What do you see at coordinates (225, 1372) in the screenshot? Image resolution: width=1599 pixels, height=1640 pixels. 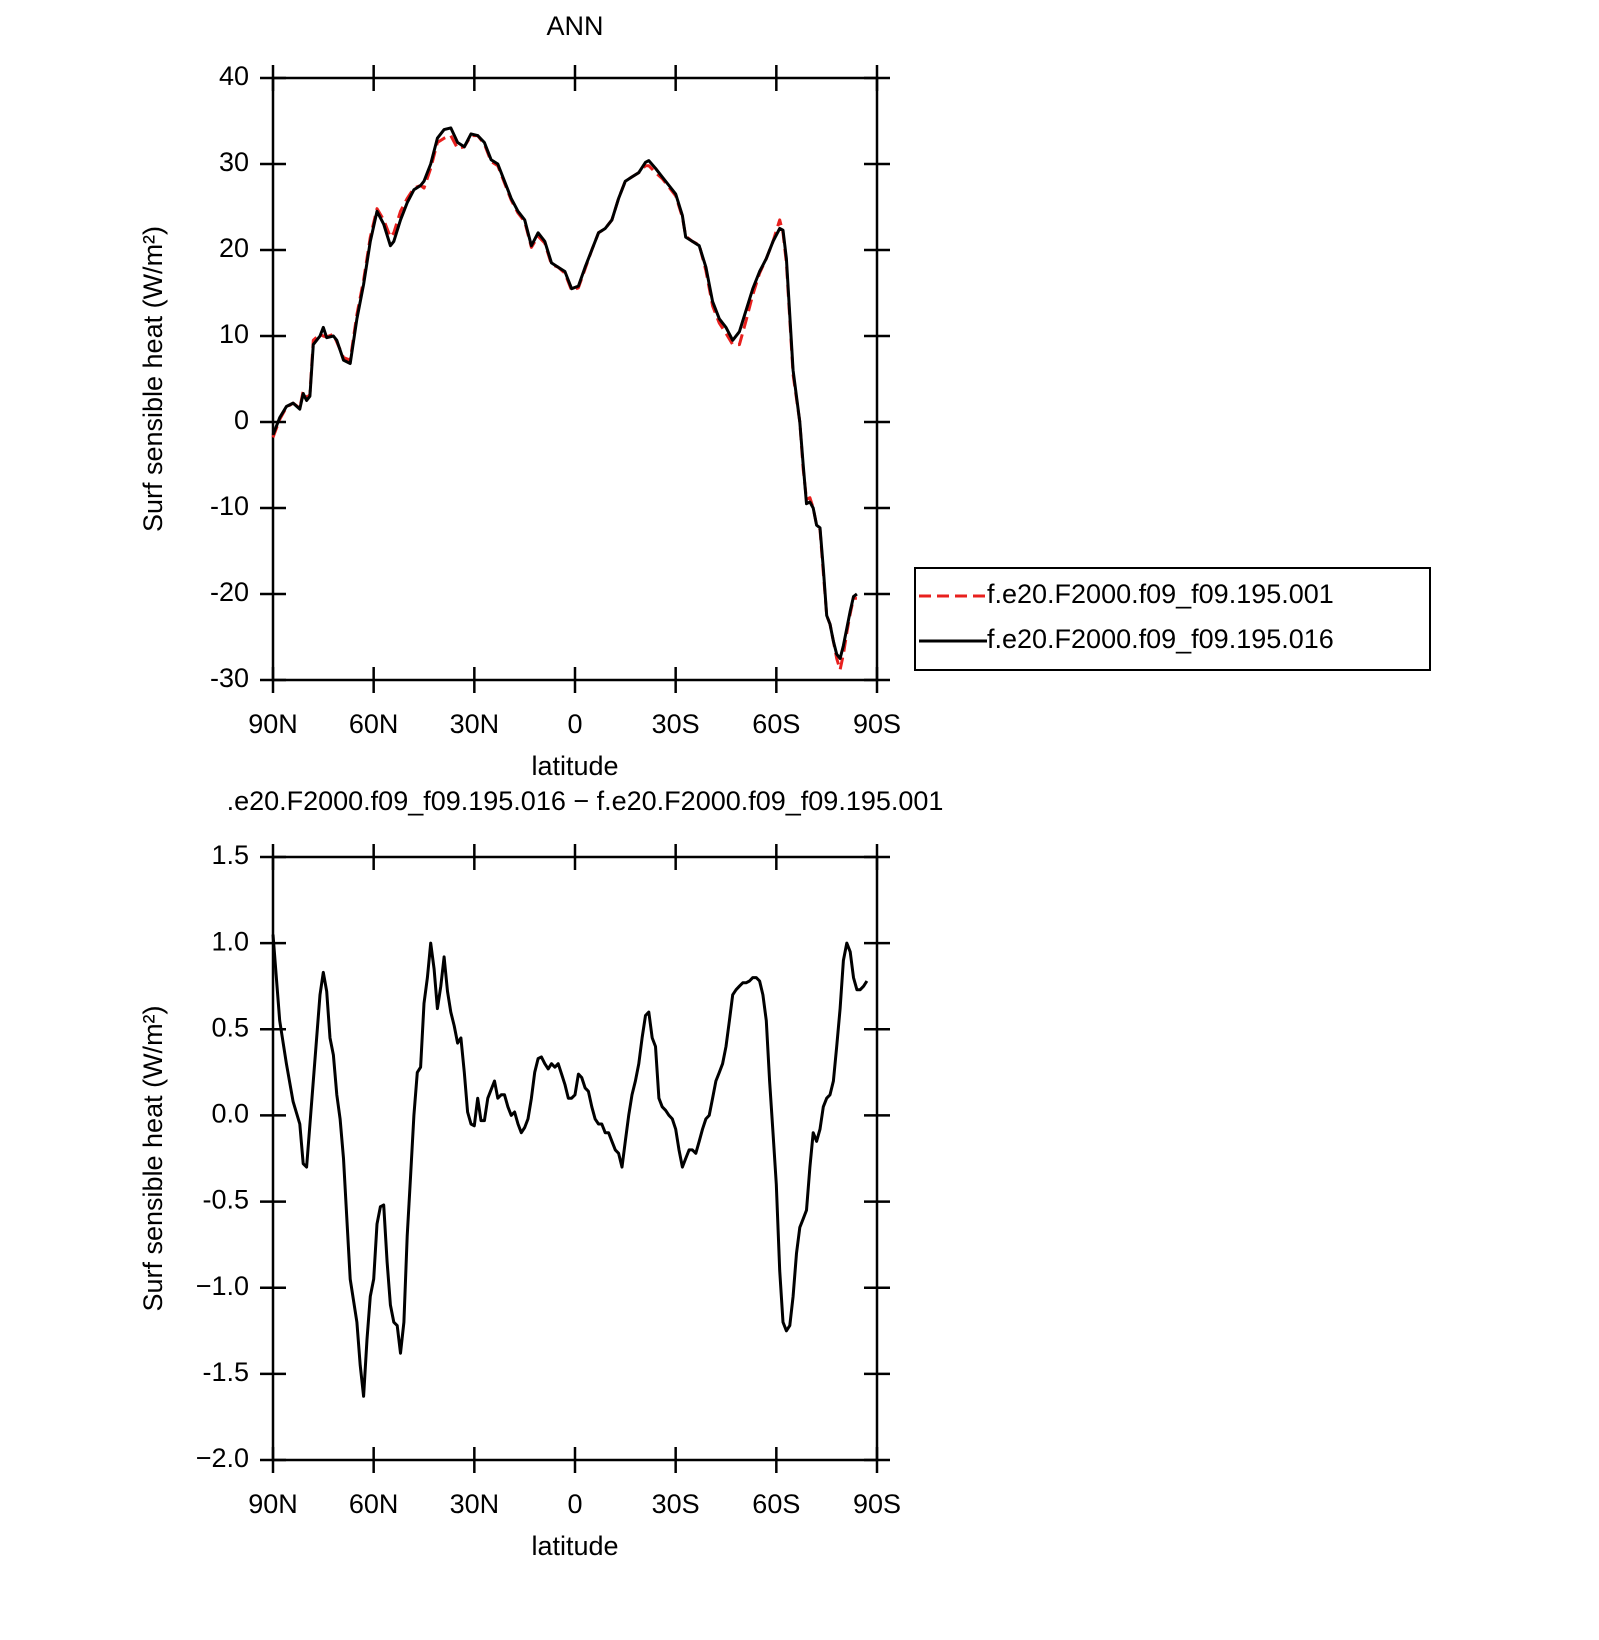 I see `y-tick-label: -1.5` at bounding box center [225, 1372].